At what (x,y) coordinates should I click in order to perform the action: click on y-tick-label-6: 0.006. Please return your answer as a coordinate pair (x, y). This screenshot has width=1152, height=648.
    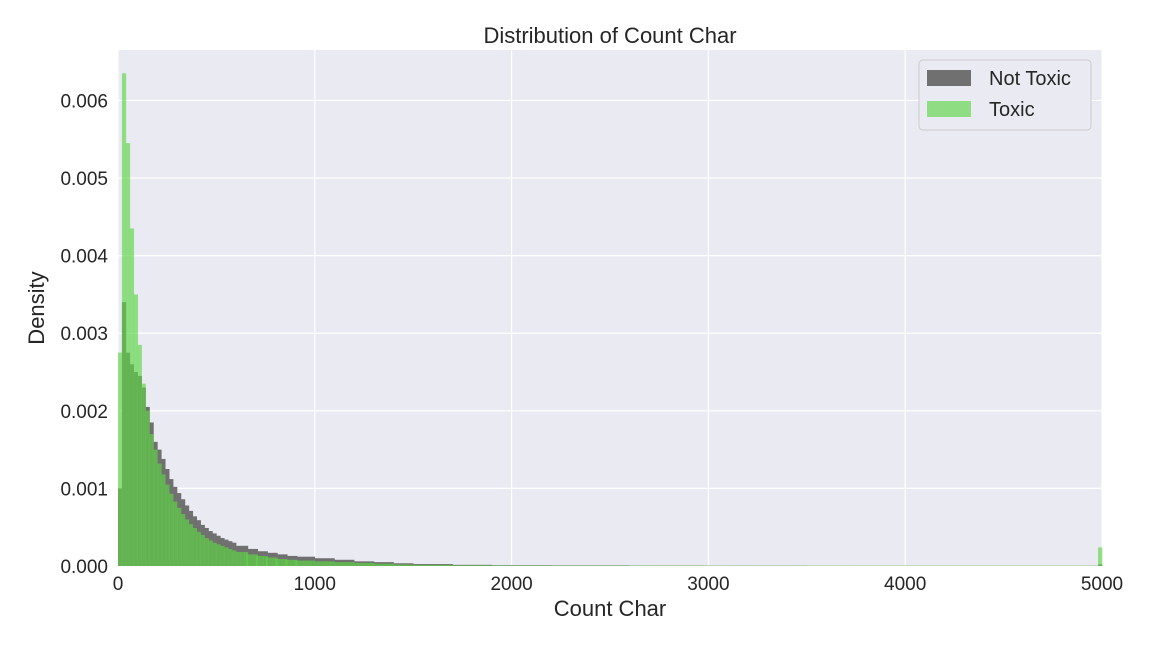
    Looking at the image, I should click on (84, 101).